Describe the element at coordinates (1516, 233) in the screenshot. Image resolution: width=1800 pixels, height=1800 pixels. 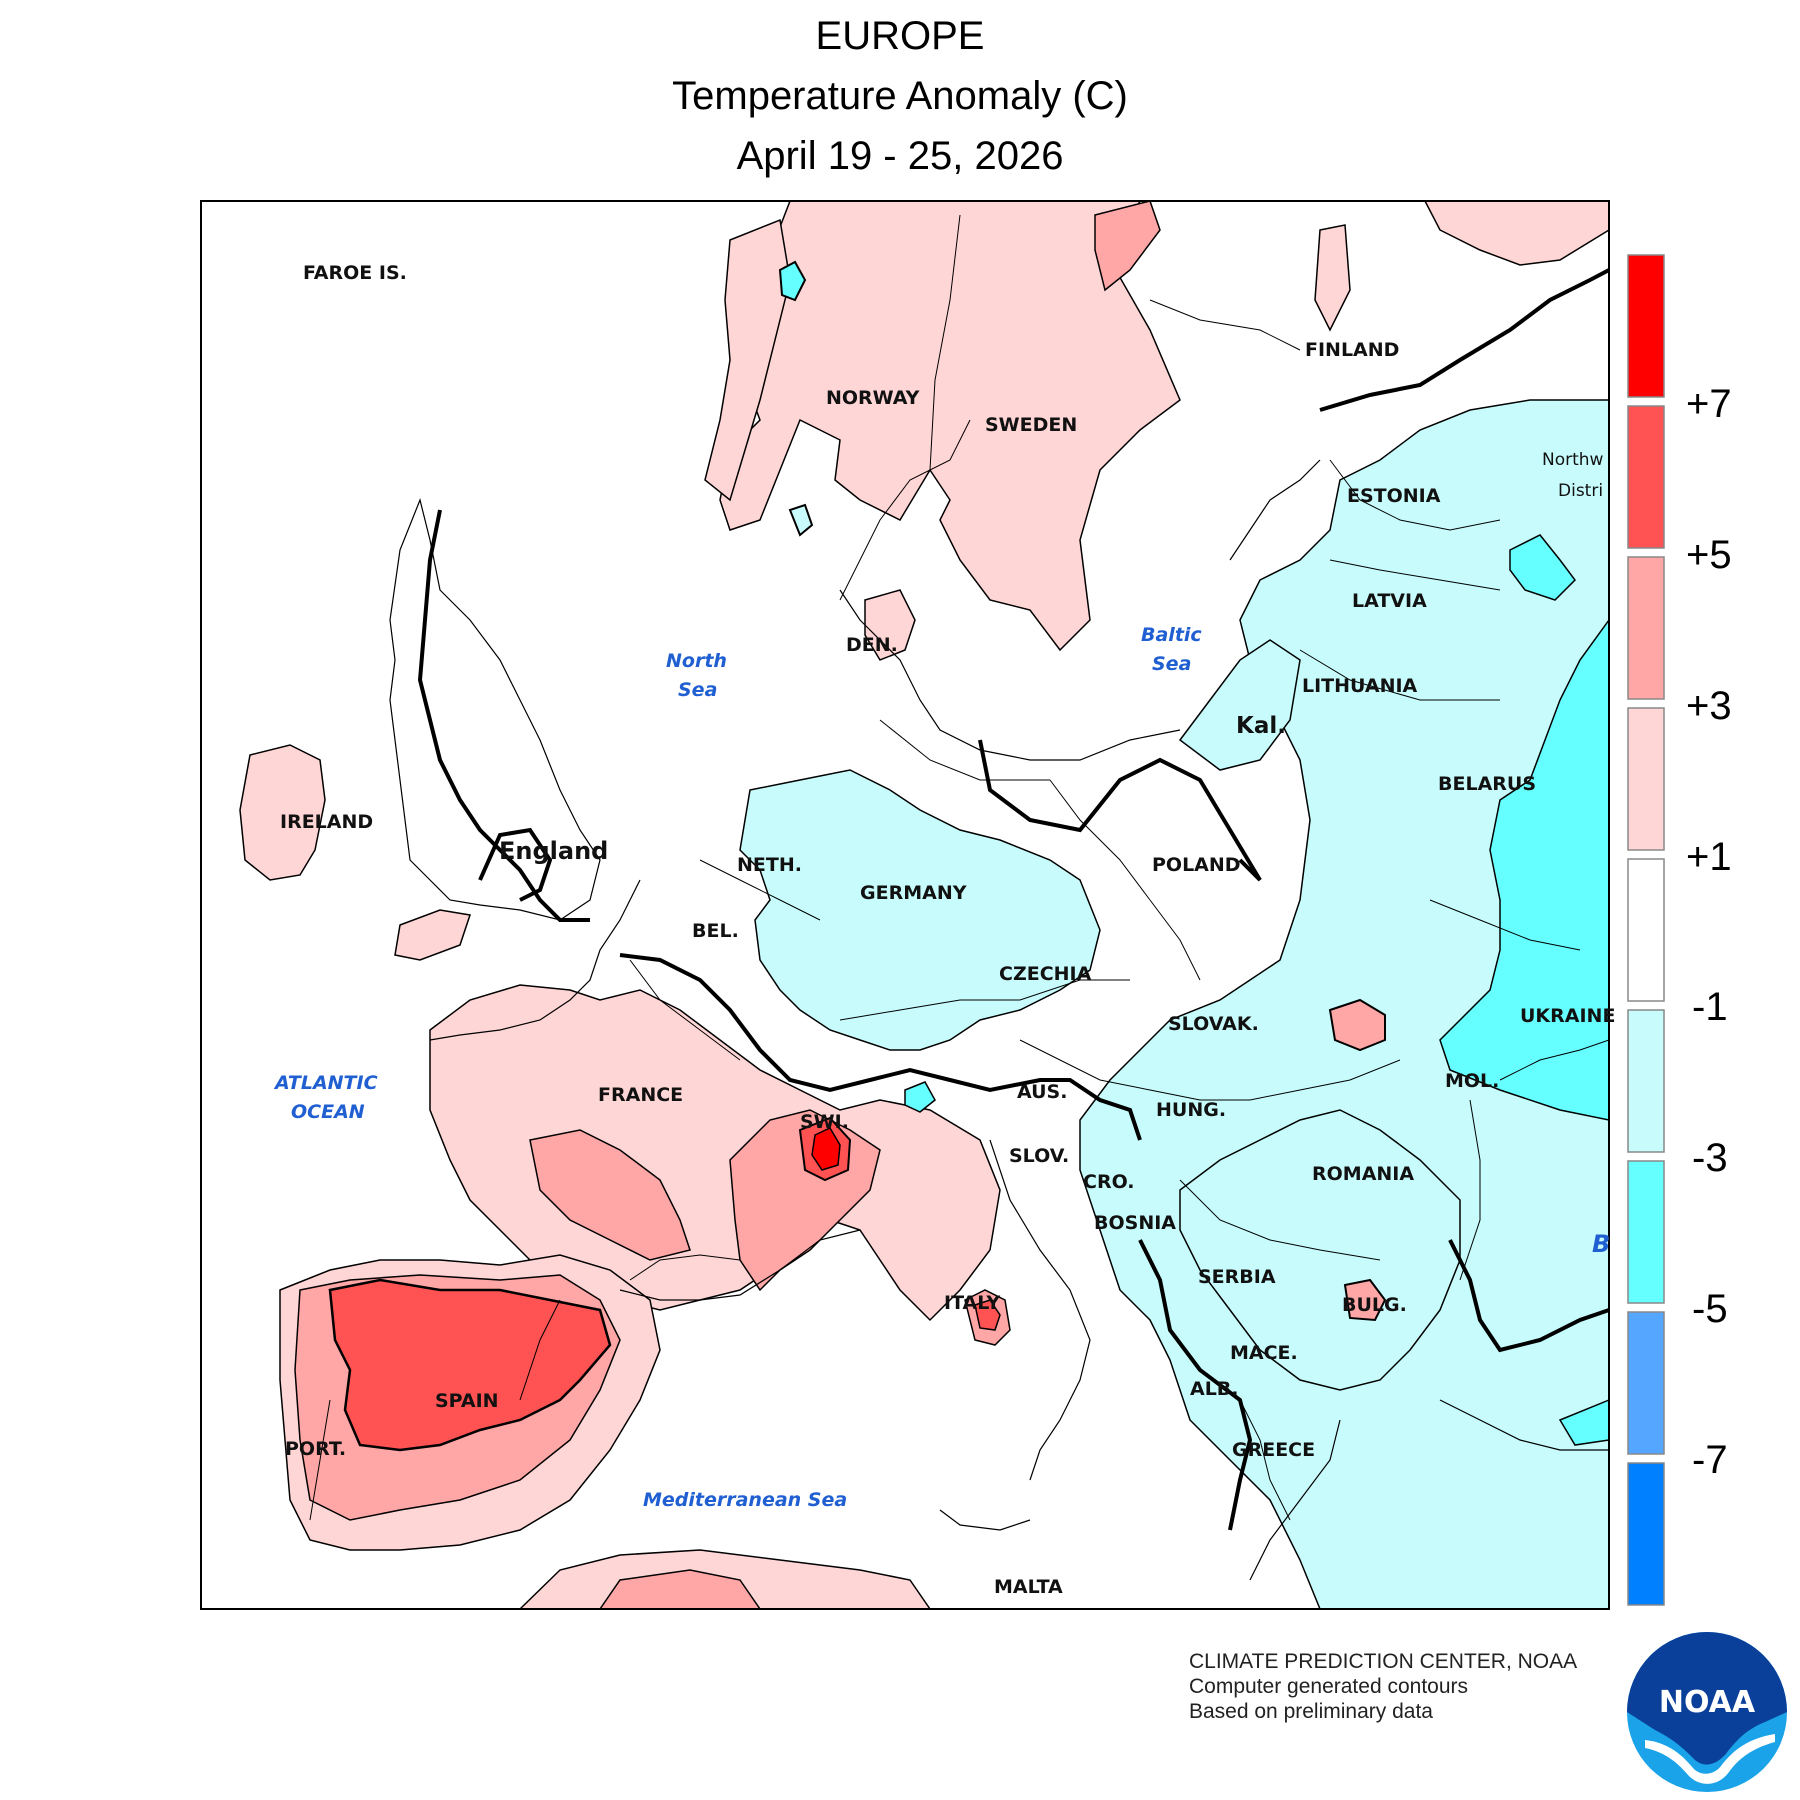
I see `anomaly-kola-warm` at that location.